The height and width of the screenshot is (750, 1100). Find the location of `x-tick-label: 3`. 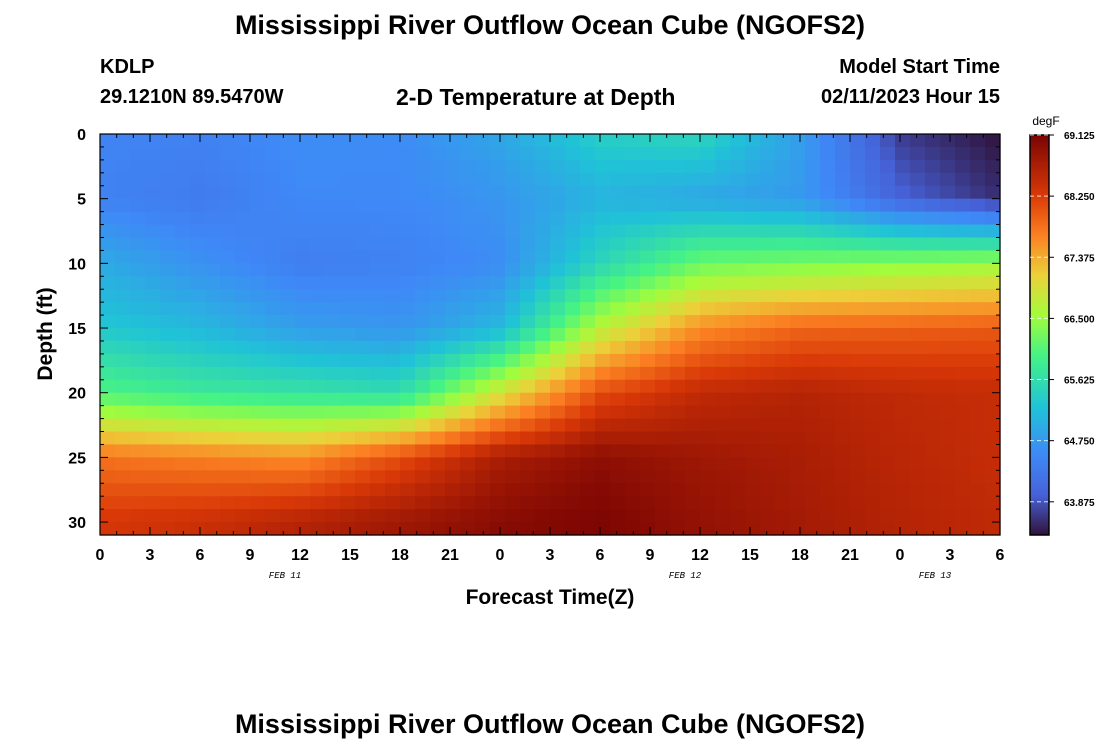

x-tick-label: 3 is located at coordinates (150, 555).